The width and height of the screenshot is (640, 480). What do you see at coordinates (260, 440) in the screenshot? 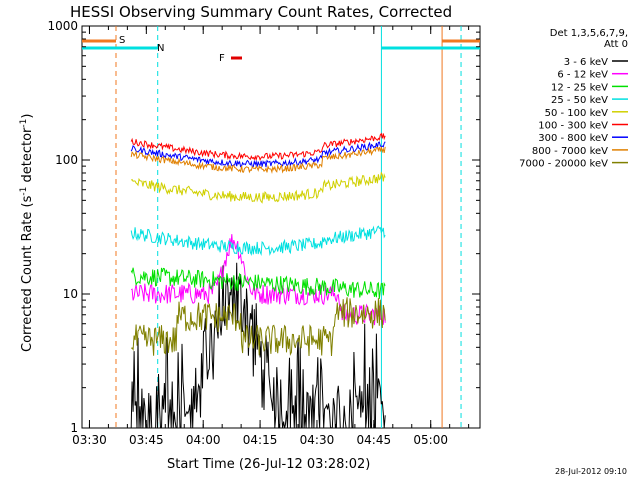
I see `x-tick-label: 04:15` at bounding box center [260, 440].